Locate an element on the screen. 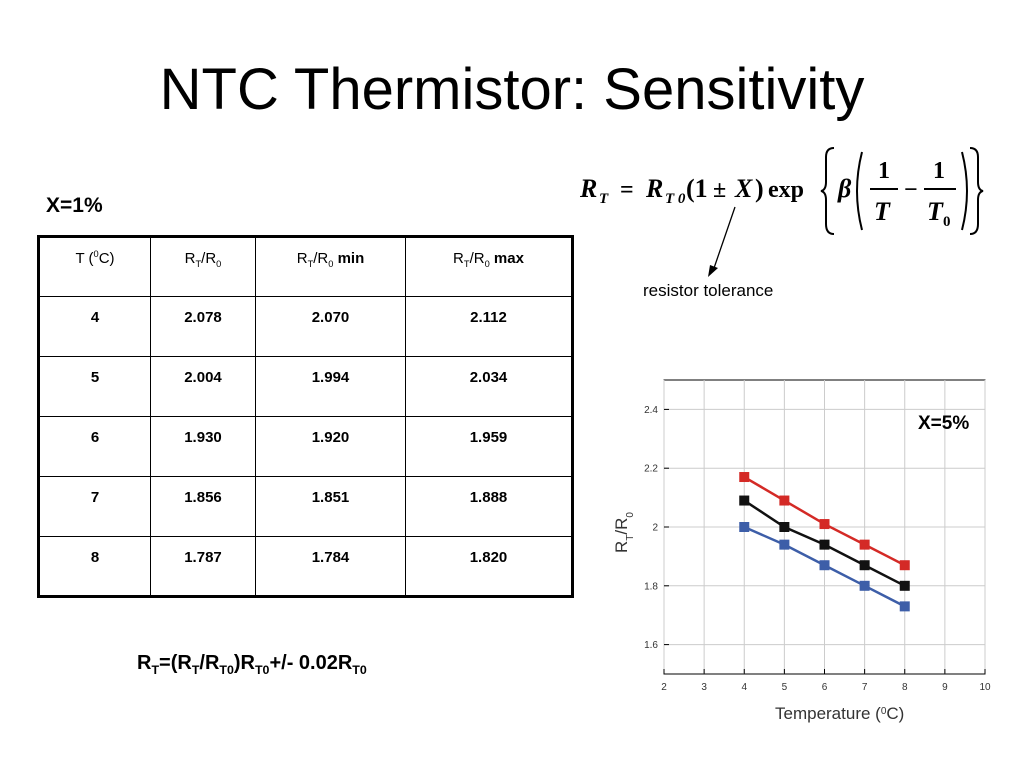 This screenshot has width=1024, height=768. eq-brace-right is located at coordinates (976, 191).